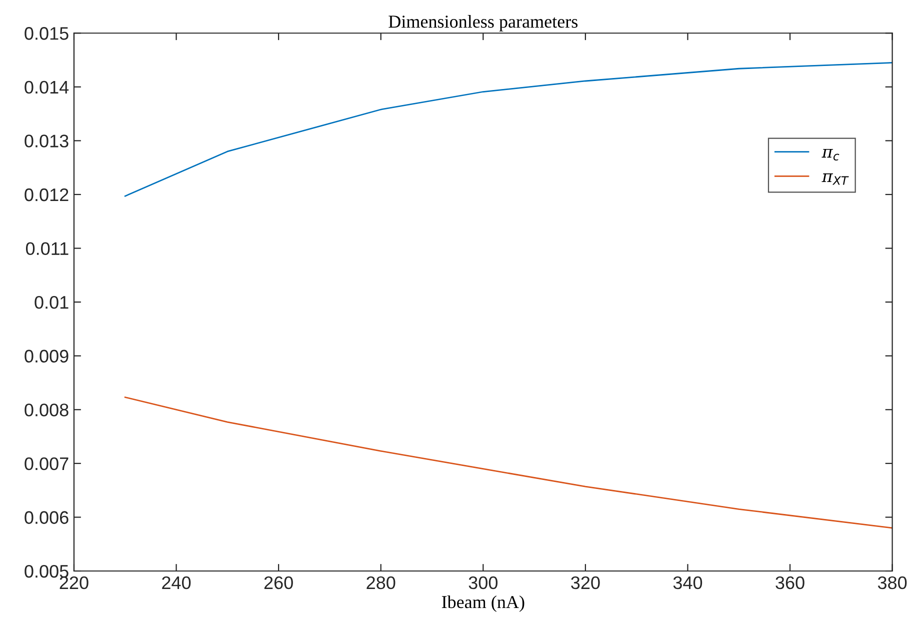 The width and height of the screenshot is (918, 637). I want to click on y-tick-label: 0.011, so click(47, 248).